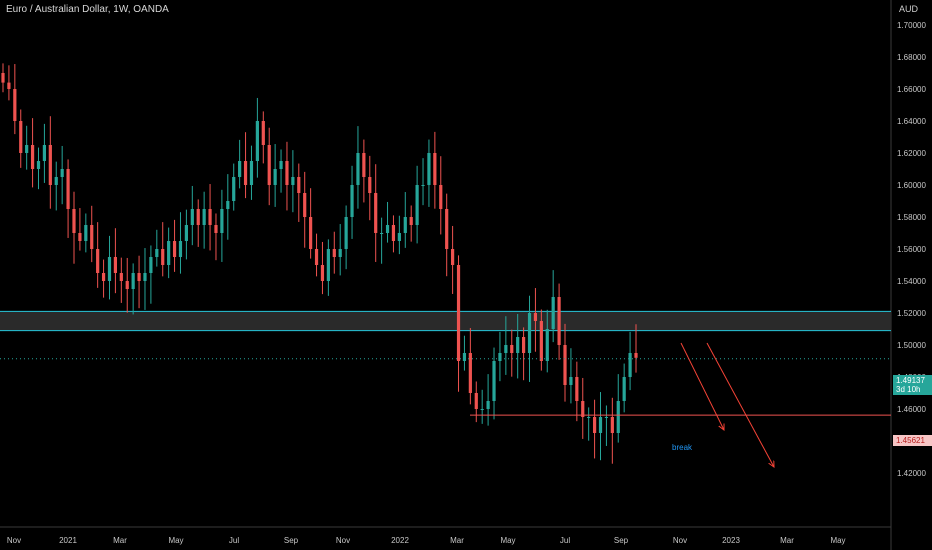 The height and width of the screenshot is (550, 932). Describe the element at coordinates (911, 153) in the screenshot. I see `price-tick-label: 1.62000` at that location.